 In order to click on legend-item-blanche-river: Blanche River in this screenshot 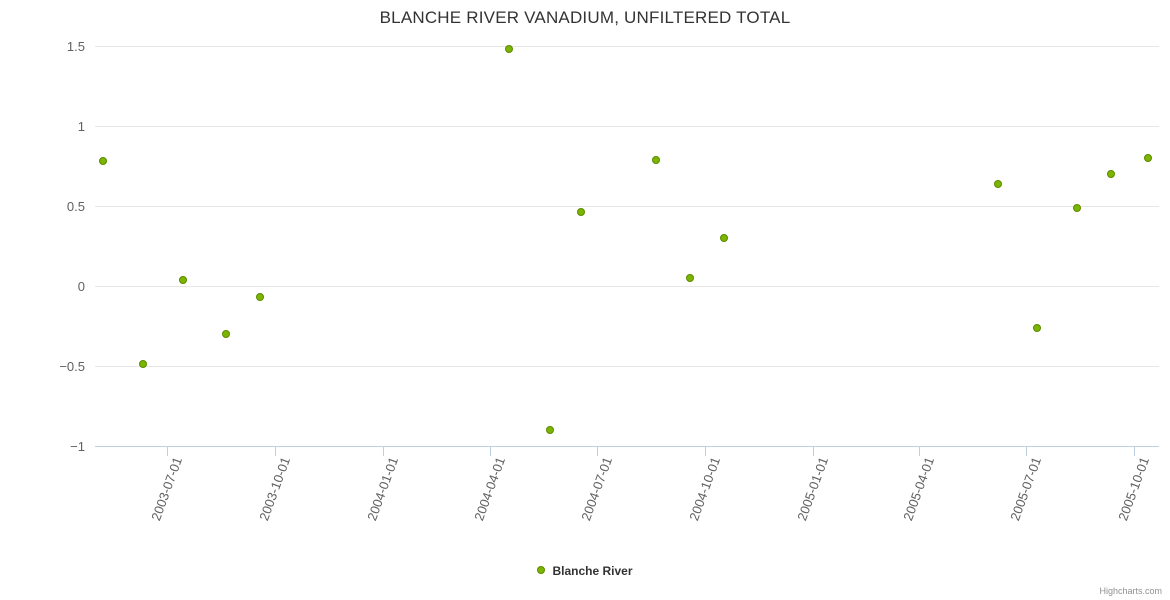, I will do `click(585, 570)`.